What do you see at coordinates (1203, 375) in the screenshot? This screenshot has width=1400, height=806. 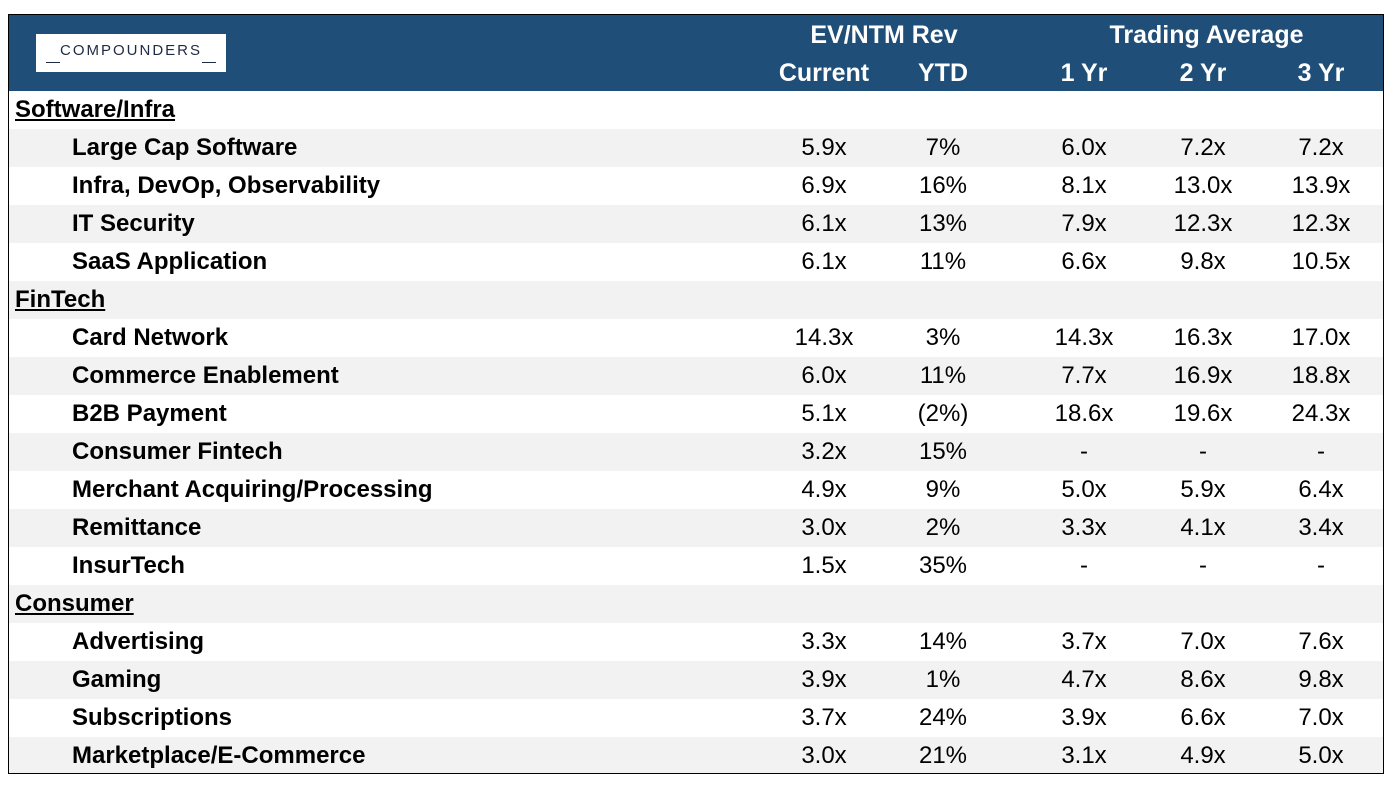 I see `cell-2yr: 16.9x` at bounding box center [1203, 375].